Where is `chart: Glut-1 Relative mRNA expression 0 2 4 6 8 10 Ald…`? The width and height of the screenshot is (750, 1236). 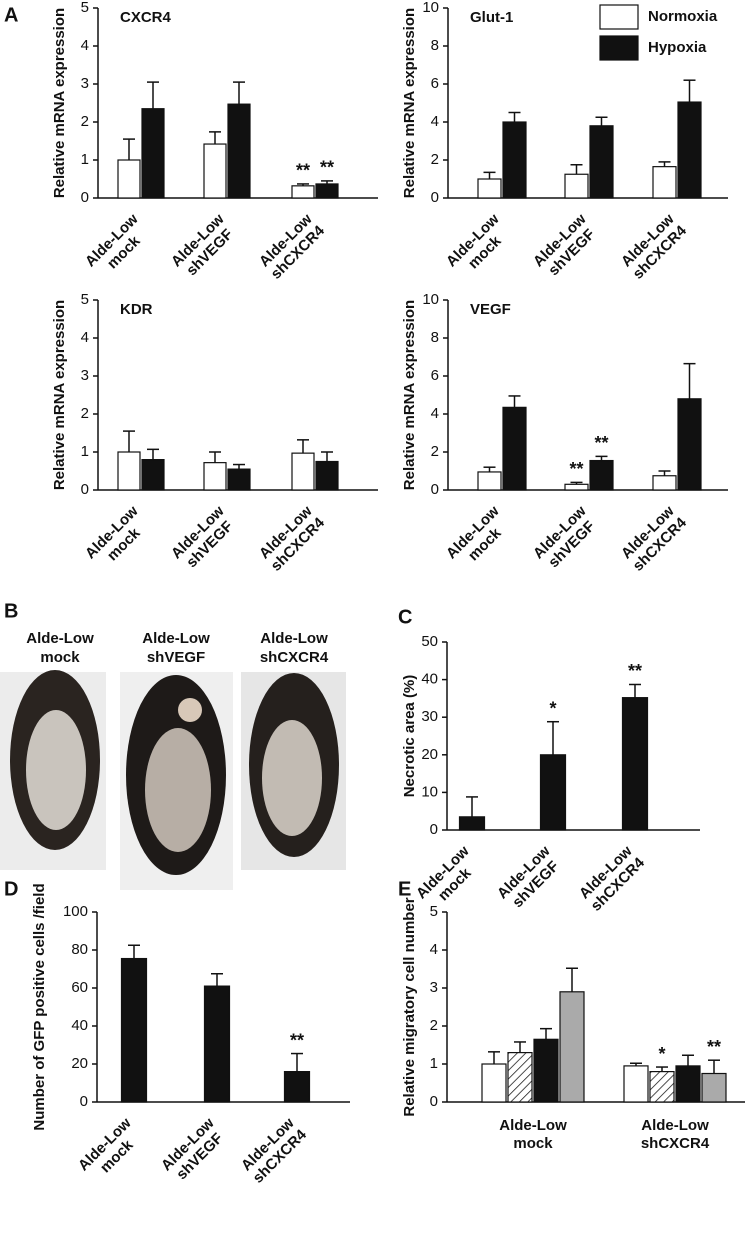
chart: Glut-1 Relative mRNA expression 0 2 4 6 8 10 Ald… is located at coordinates (564, 141).